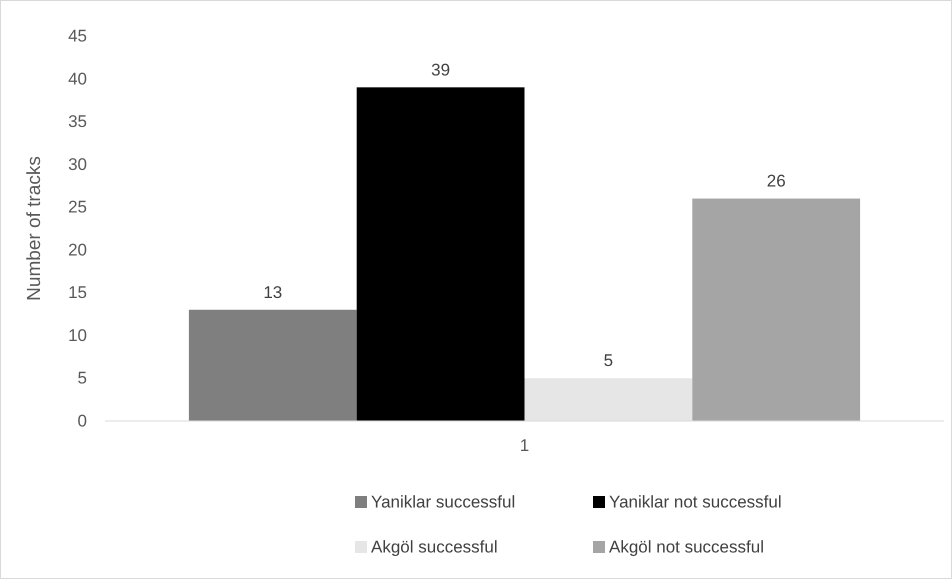 This screenshot has width=952, height=579. What do you see at coordinates (77, 122) in the screenshot?
I see `y-tick-label: 35` at bounding box center [77, 122].